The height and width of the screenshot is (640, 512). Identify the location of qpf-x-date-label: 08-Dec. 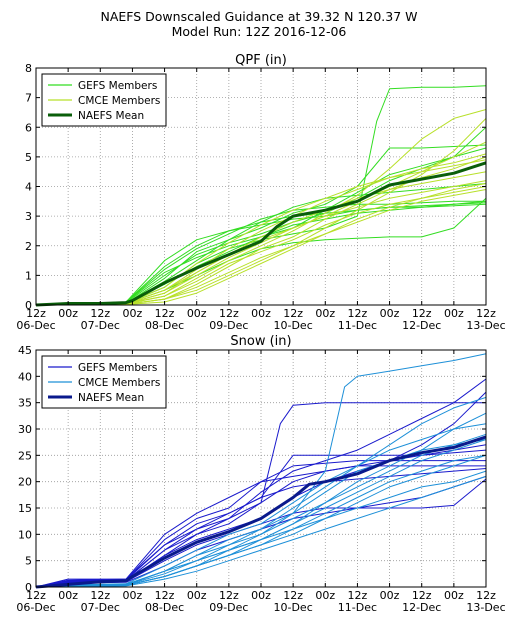
(164, 325).